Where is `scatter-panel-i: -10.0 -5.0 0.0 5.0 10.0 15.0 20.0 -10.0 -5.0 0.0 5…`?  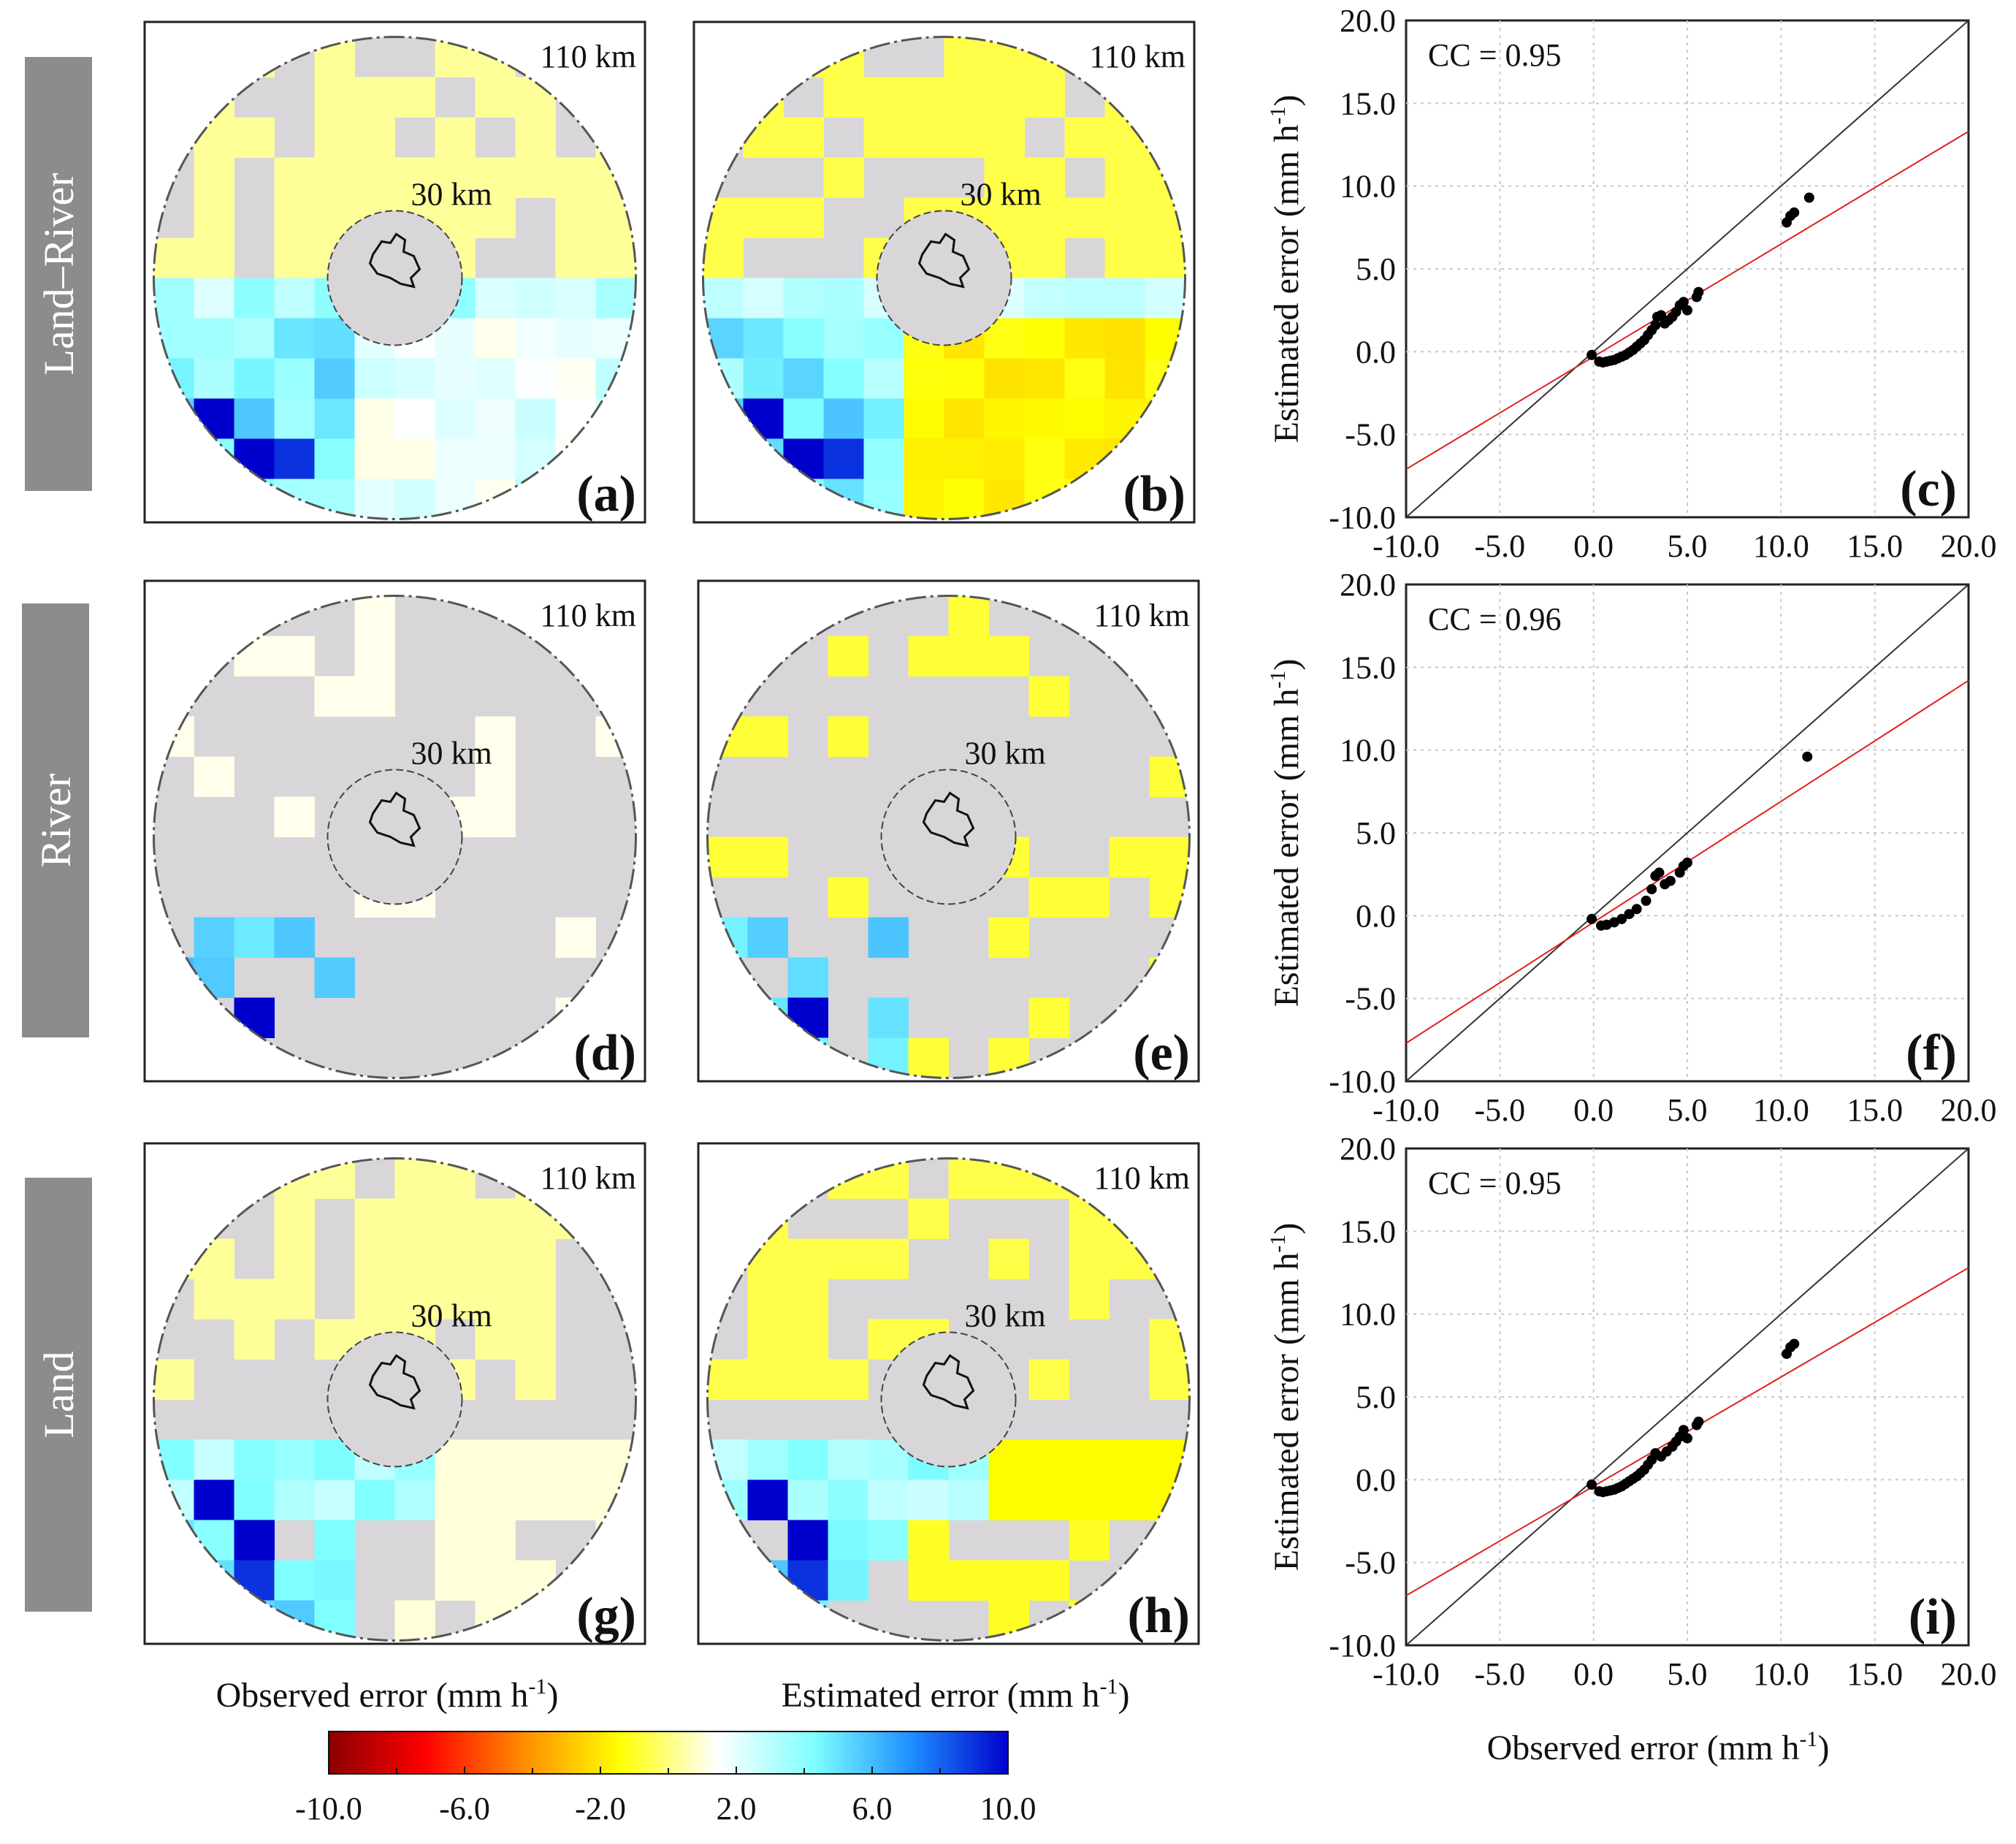
scatter-panel-i: -10.0 -5.0 0.0 5.0 10.0 15.0 20.0 -10.0 -5.0 0.0 5… is located at coordinates (1631, 1412).